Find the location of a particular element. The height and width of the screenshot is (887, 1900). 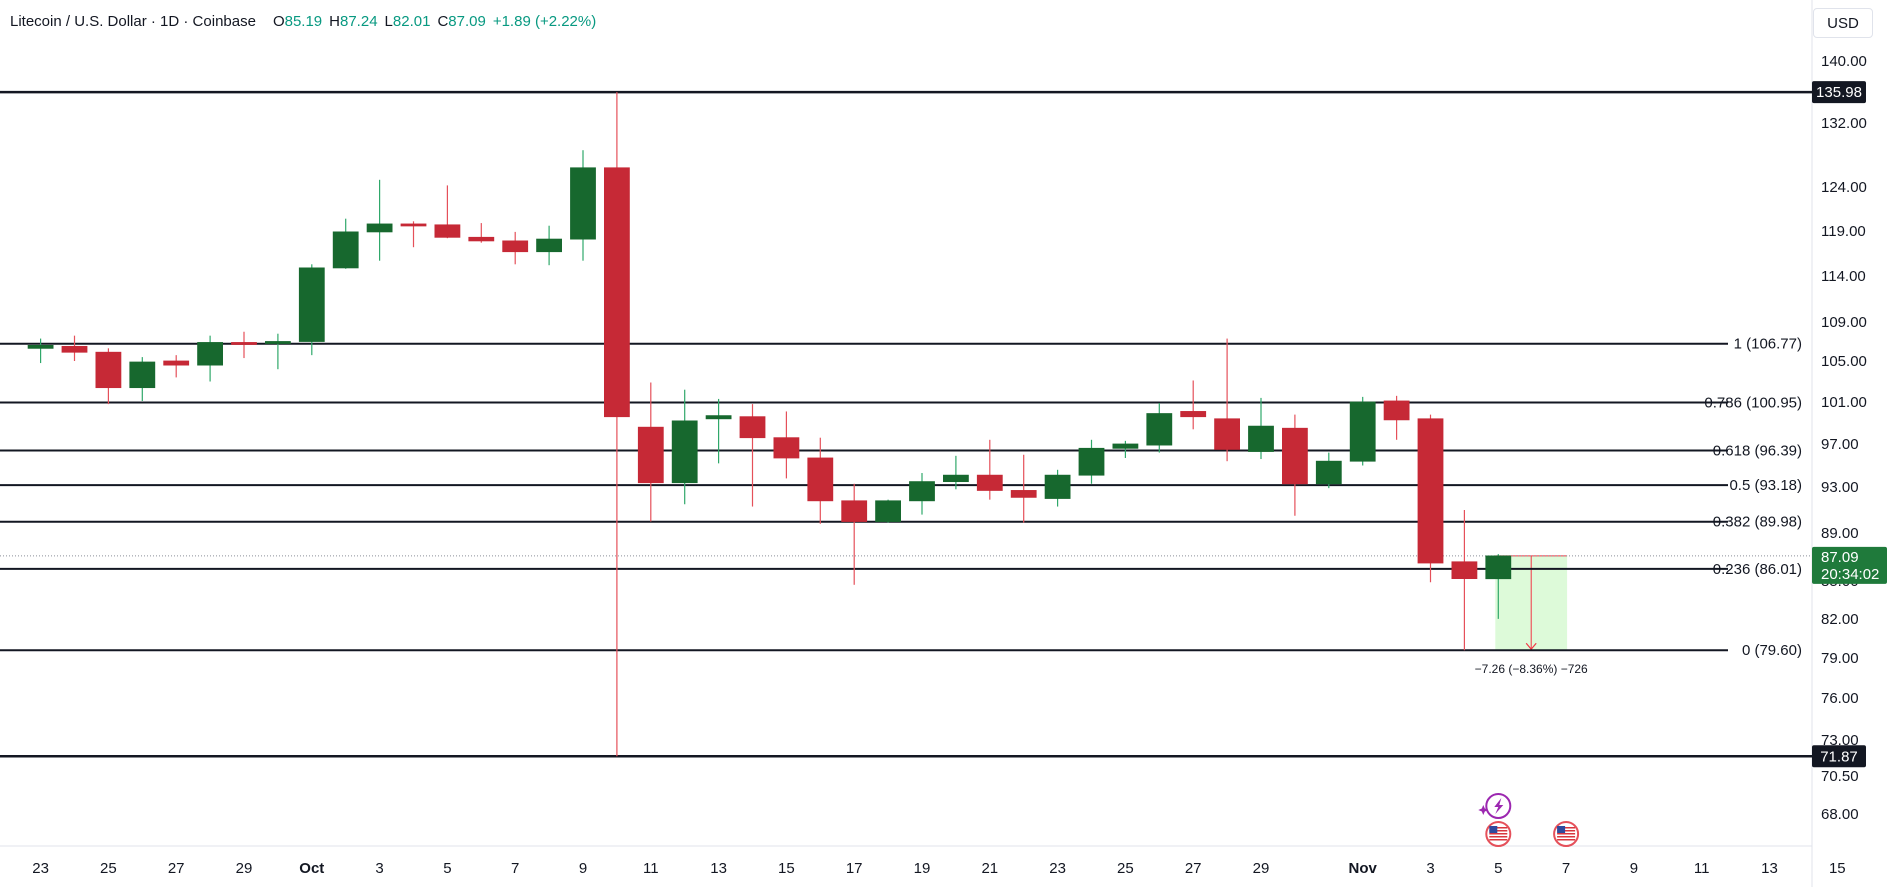

fib-level-label: 1 (106.77) is located at coordinates (1768, 344).